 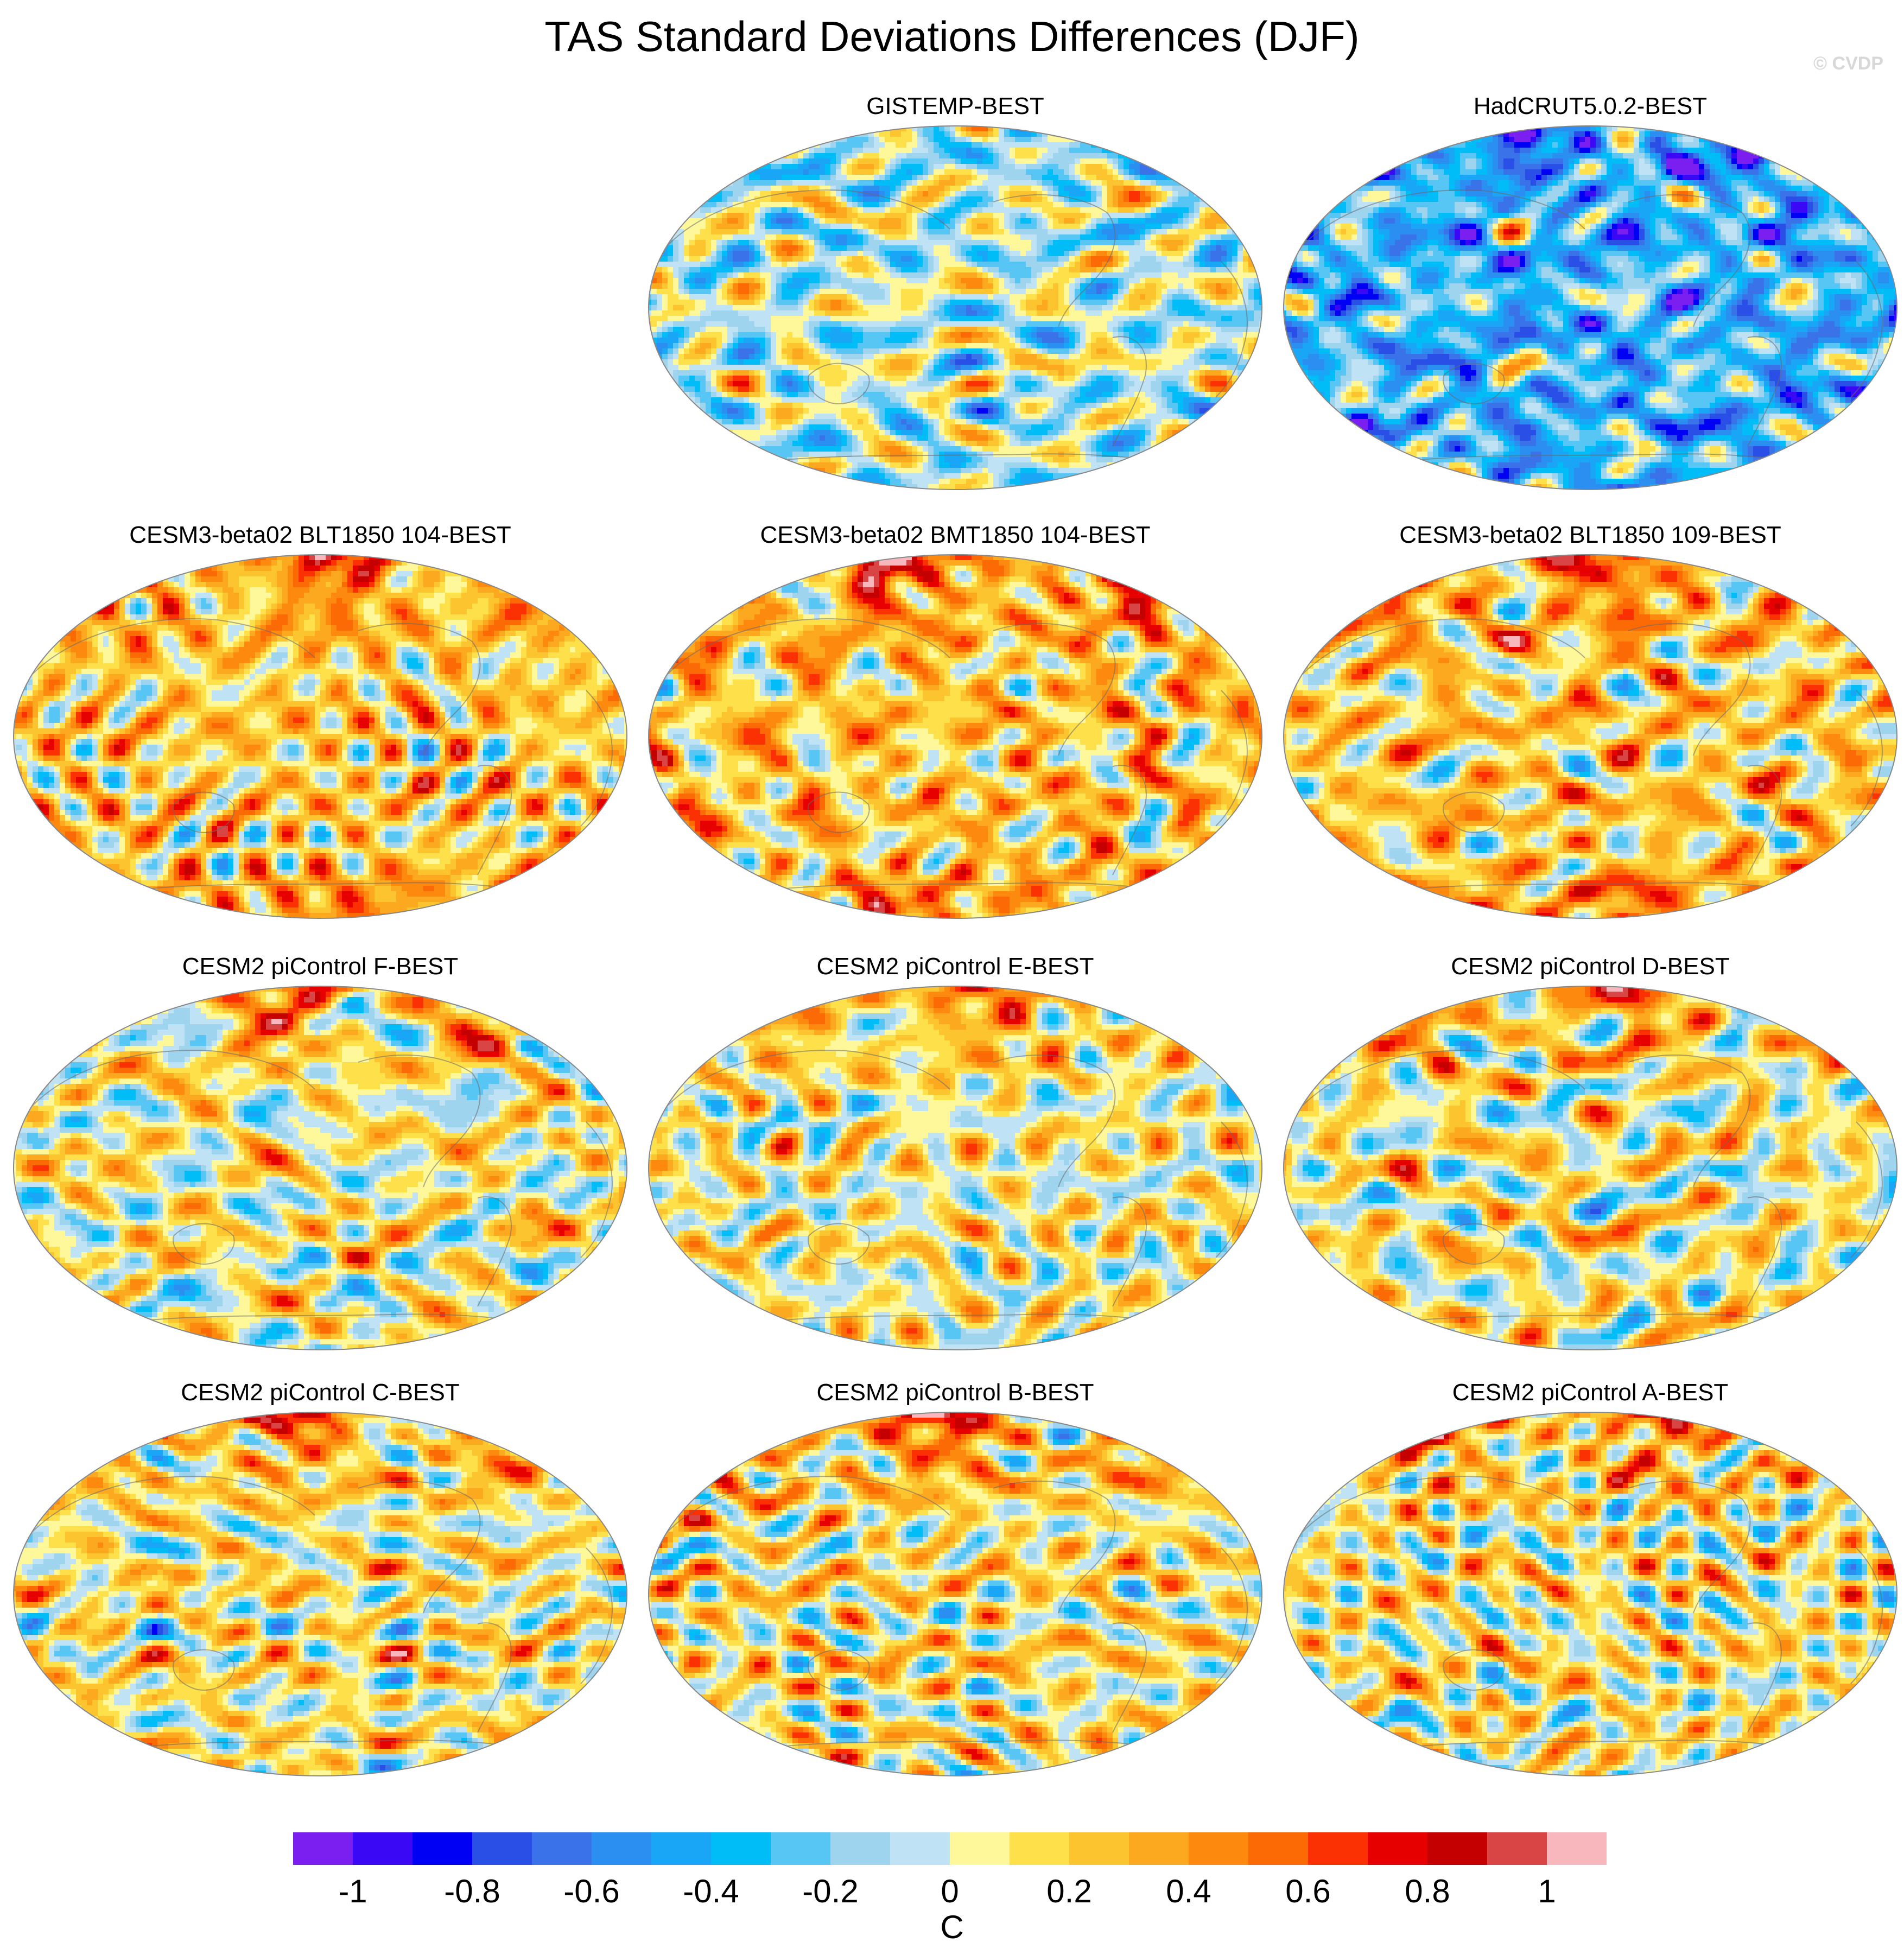 I want to click on map-panel: CESM2 piControl D-BEST, so click(x=1590, y=1159).